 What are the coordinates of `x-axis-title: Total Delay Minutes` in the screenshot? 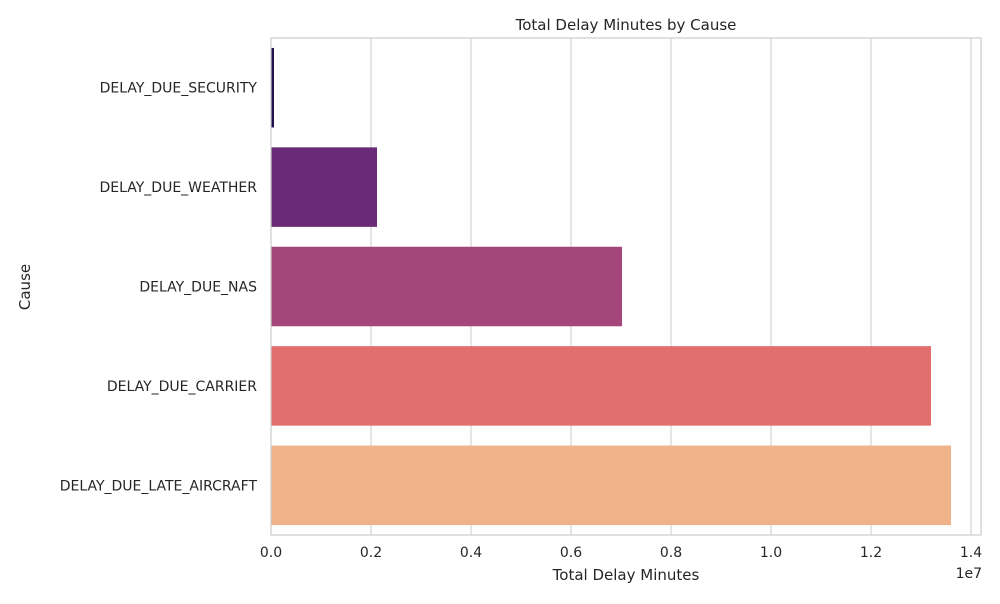 It's located at (626, 575).